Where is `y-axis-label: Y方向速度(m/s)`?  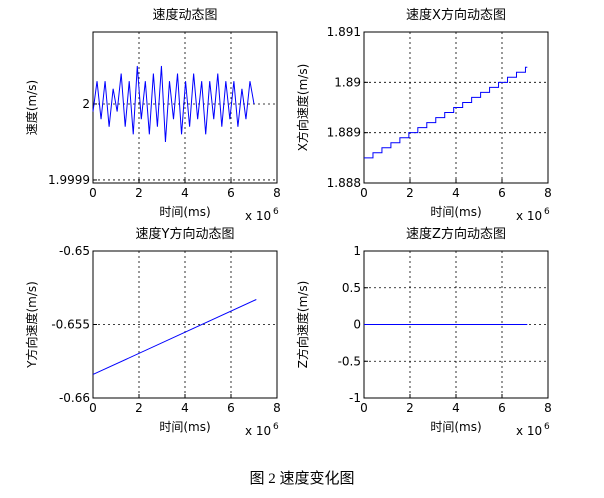 y-axis-label: Y方向速度(m/s) is located at coordinates (31, 325).